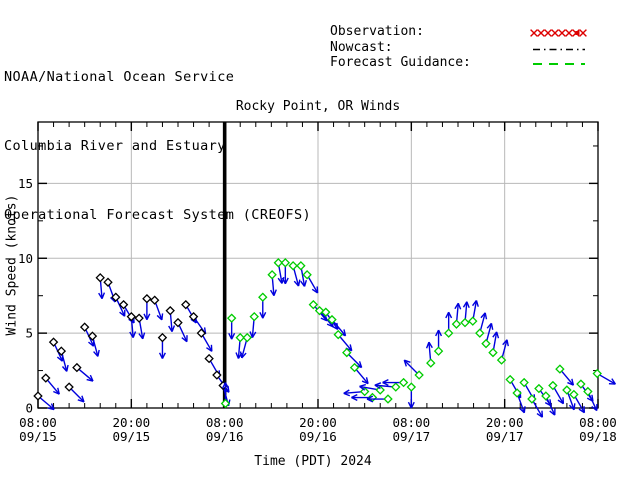 The image size is (630, 500). Describe the element at coordinates (132, 422) in the screenshot. I see `x-tick-label-time: 20:00` at that location.